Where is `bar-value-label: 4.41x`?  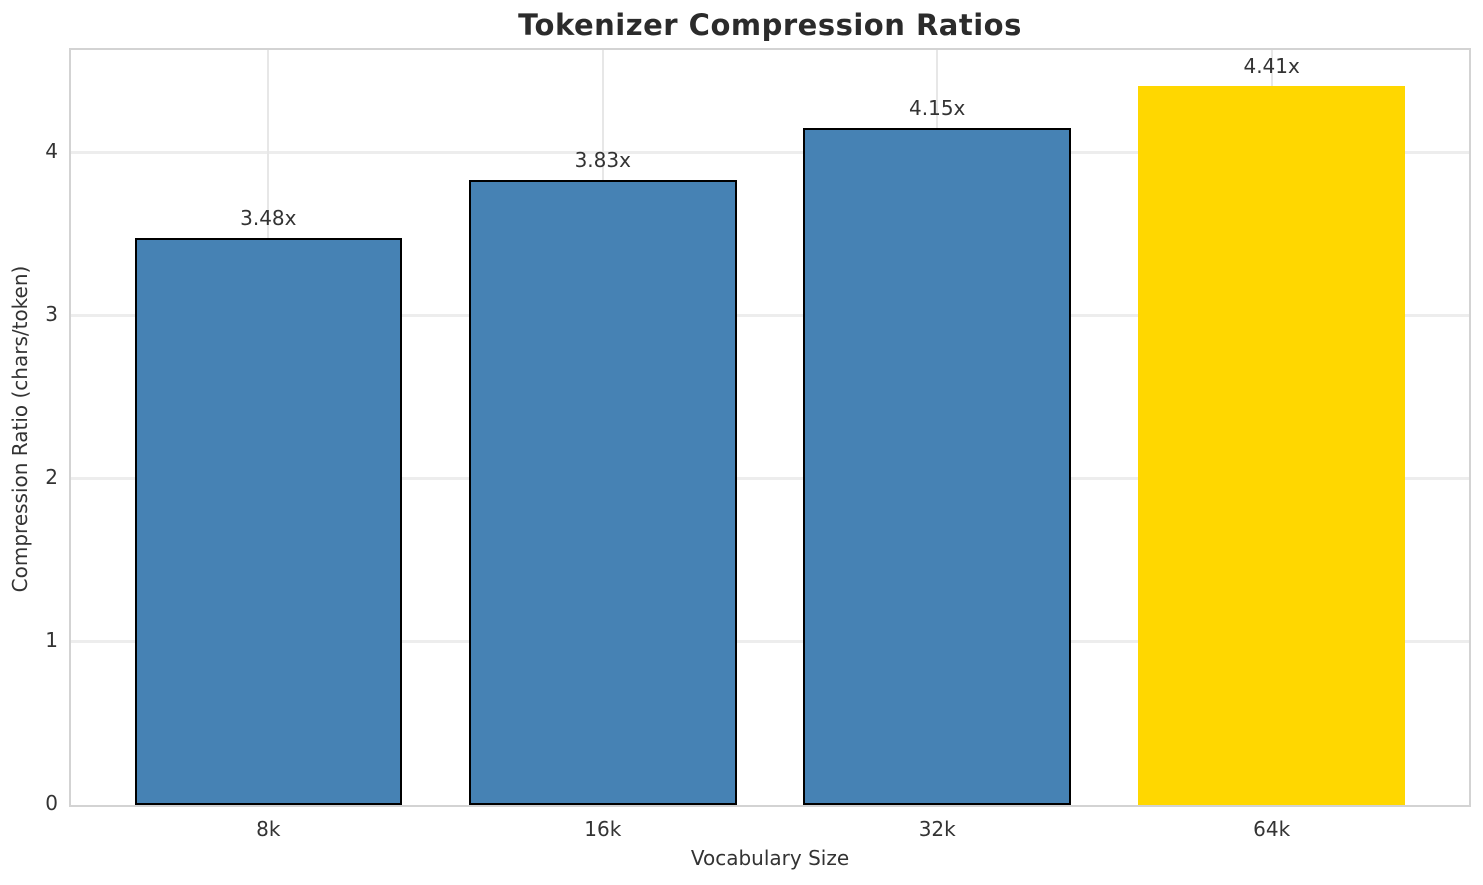
bar-value-label: 4.41x is located at coordinates (1271, 65).